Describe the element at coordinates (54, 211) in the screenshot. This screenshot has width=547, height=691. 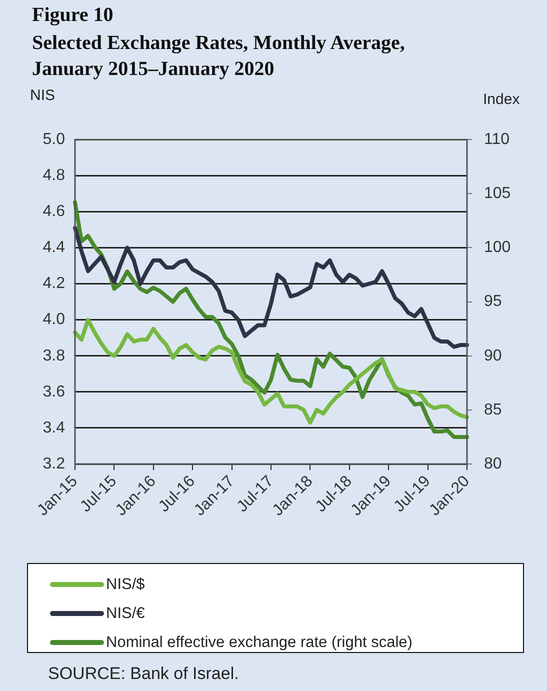
I see `y-tick-label: 4.6` at that location.